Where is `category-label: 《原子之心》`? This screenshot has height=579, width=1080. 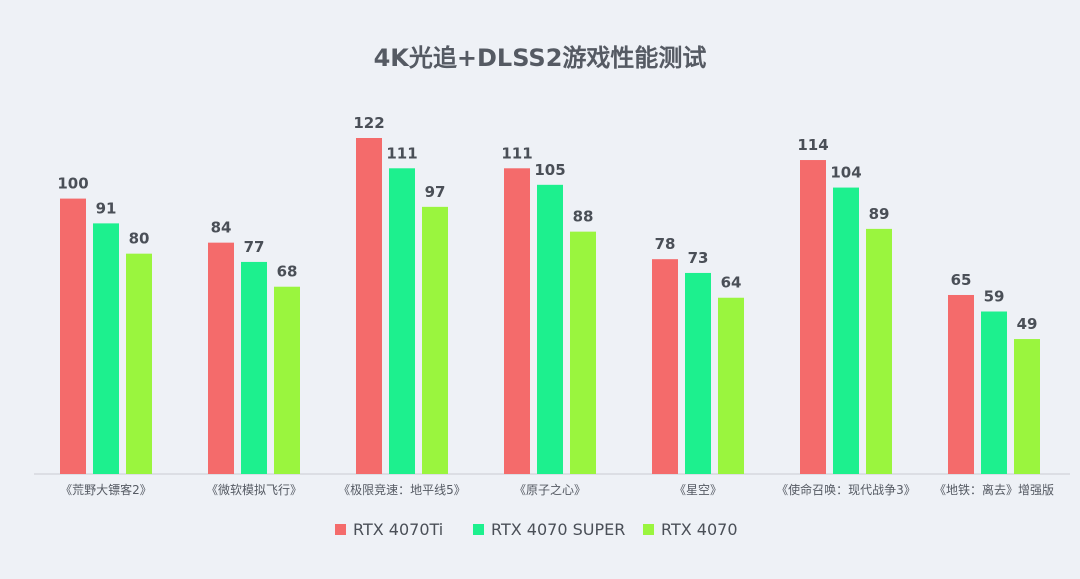 category-label: 《原子之心》 is located at coordinates (550, 490).